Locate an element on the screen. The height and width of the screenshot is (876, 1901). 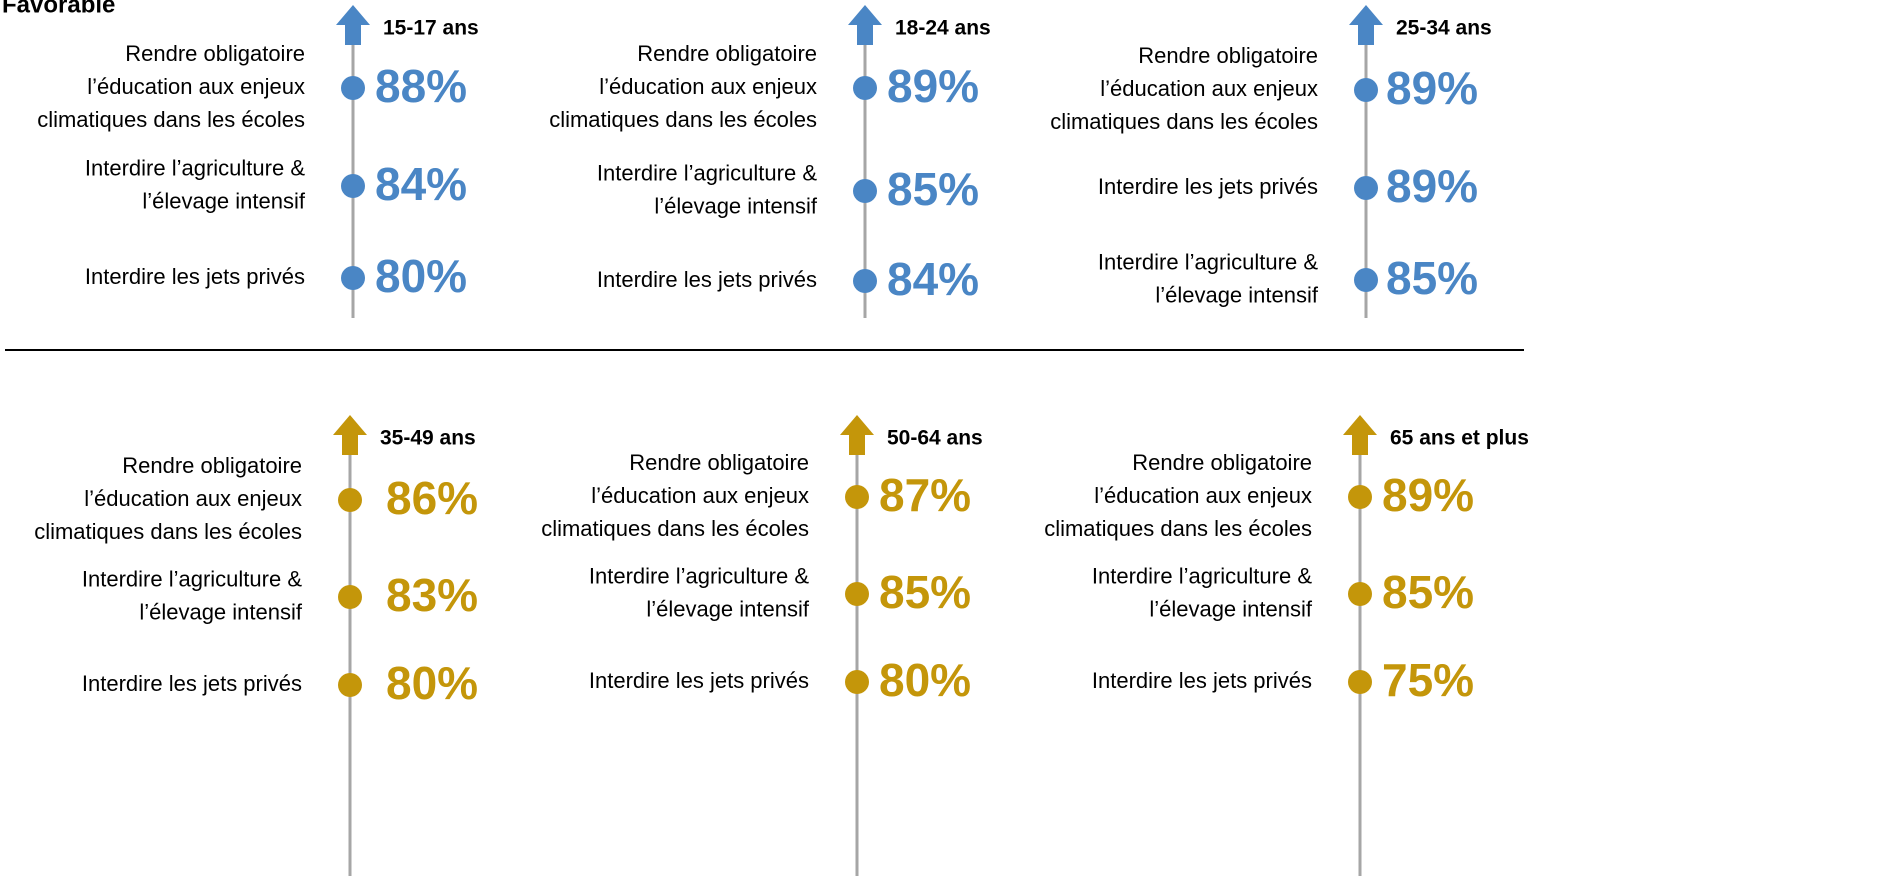
item-value: 86% is located at coordinates (432, 498).